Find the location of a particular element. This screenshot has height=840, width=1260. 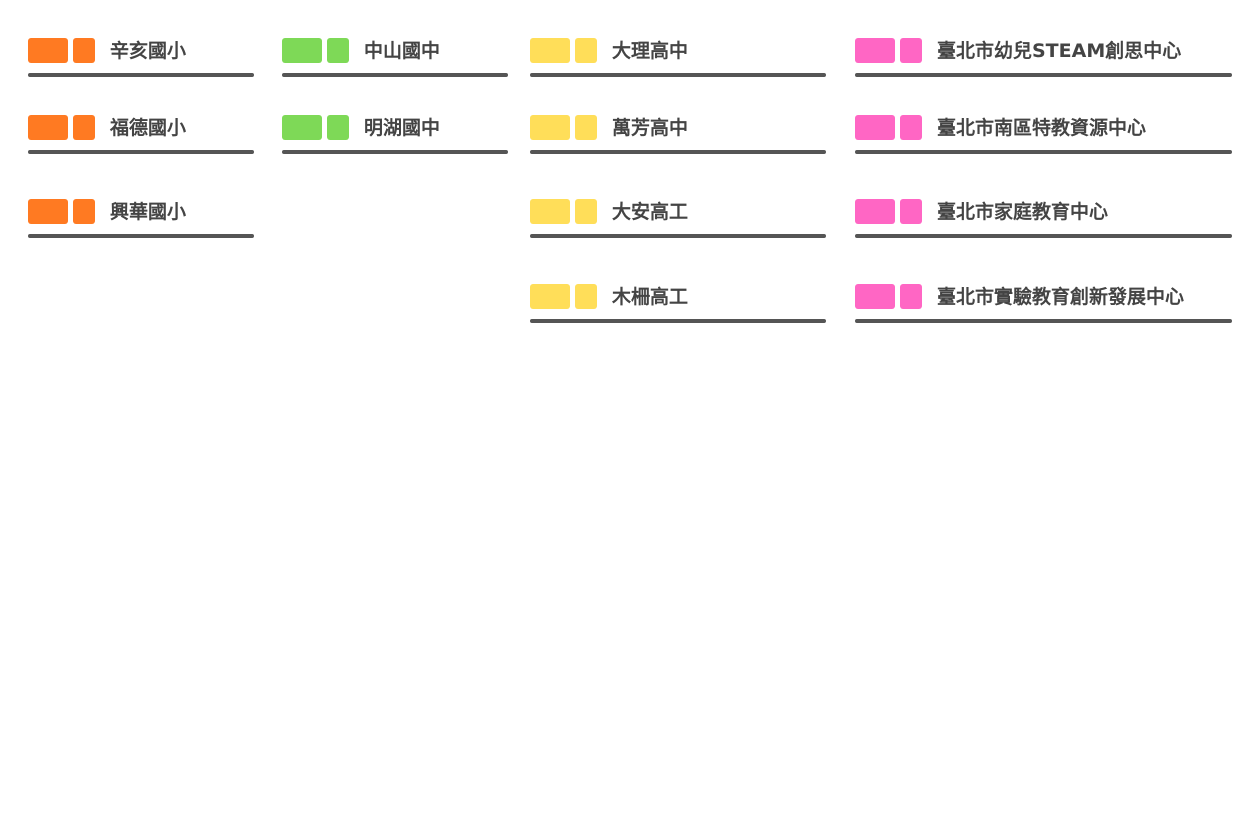

item-label: 中山國中 is located at coordinates (402, 51).